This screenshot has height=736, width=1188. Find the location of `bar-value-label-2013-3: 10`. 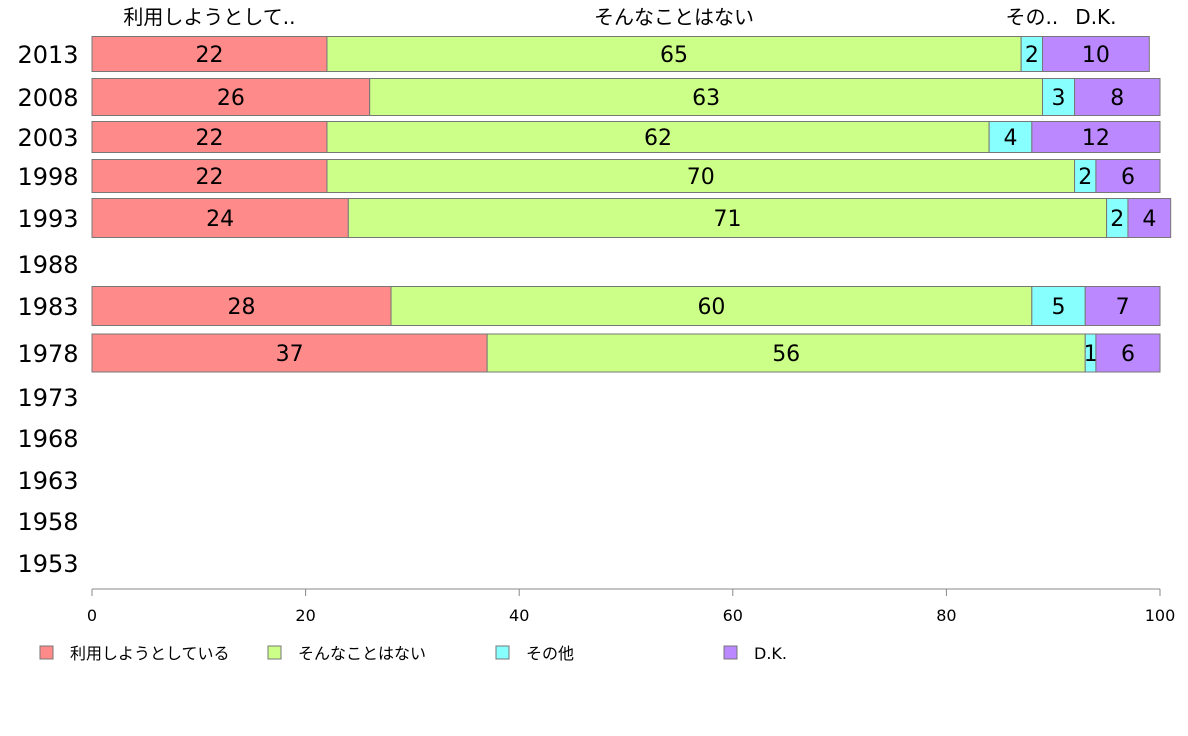

bar-value-label-2013-3: 10 is located at coordinates (1096, 55).